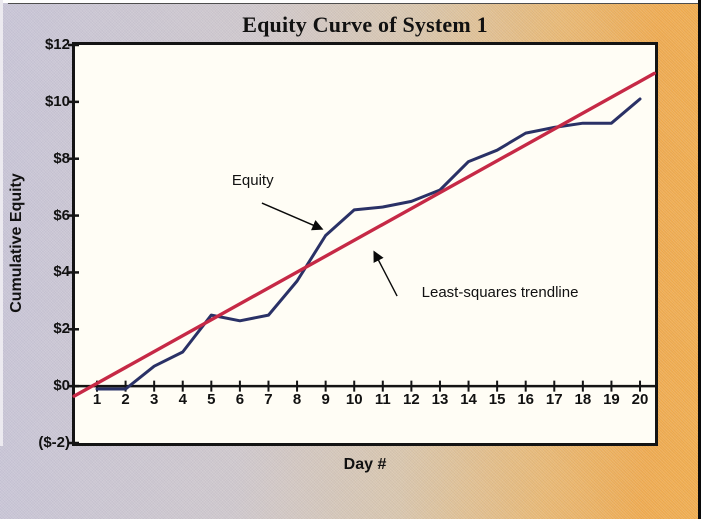 The image size is (701, 519). Describe the element at coordinates (61, 272) in the screenshot. I see `y-tick-label: $4` at that location.